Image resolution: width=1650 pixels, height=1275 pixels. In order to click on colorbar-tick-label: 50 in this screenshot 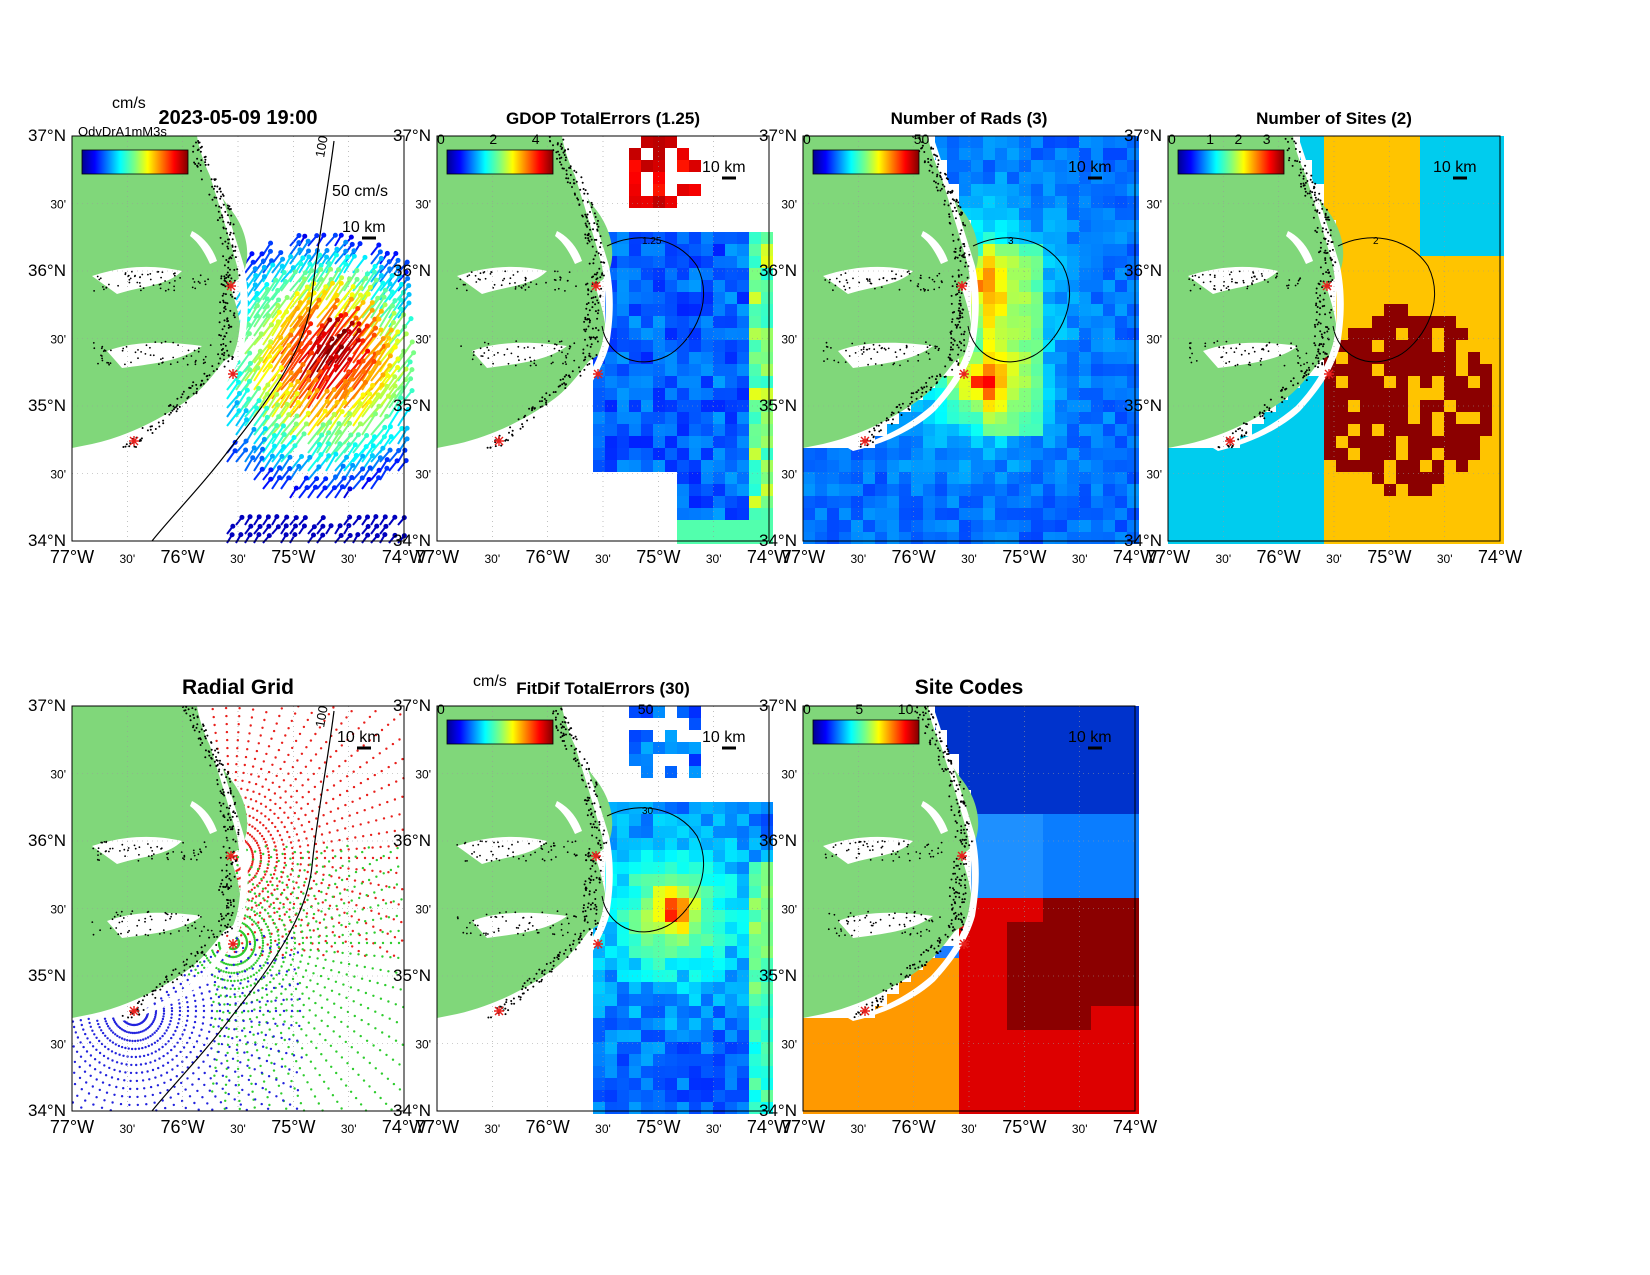, I will do `click(646, 709)`.